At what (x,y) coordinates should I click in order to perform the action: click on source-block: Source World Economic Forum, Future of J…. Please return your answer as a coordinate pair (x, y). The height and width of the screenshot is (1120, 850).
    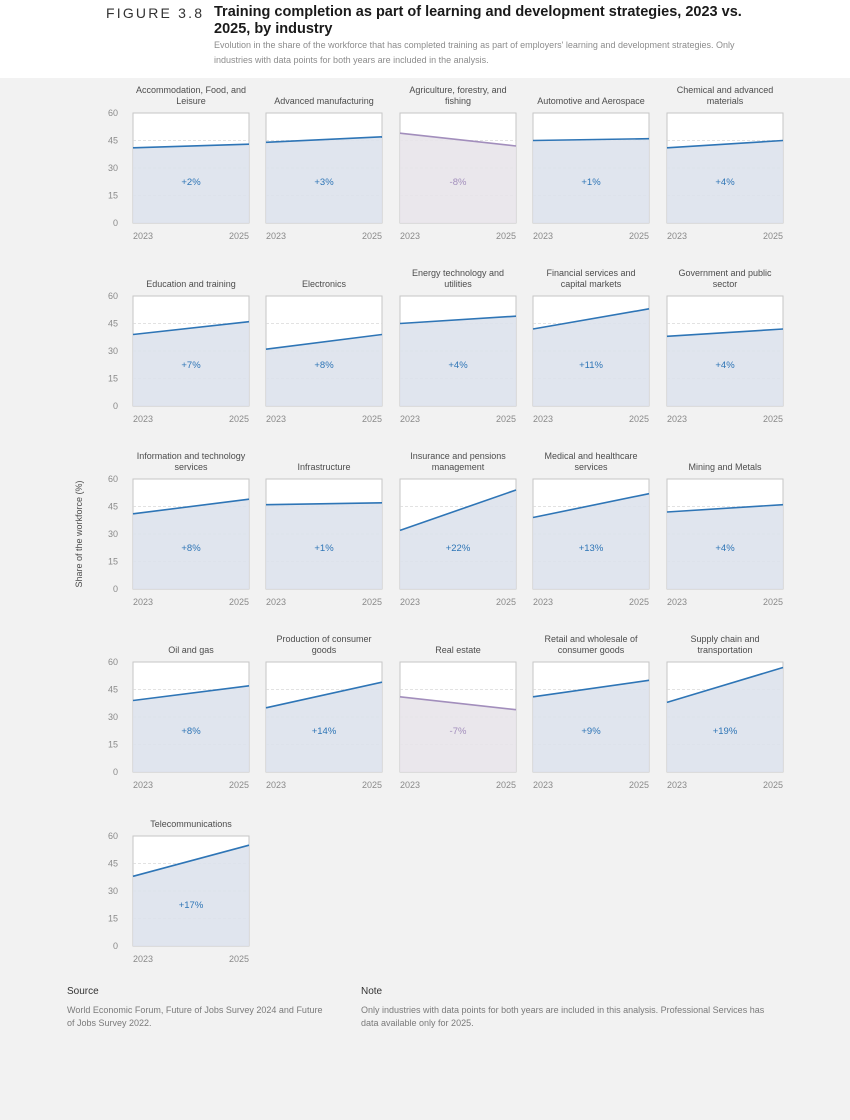
    Looking at the image, I should click on (197, 1008).